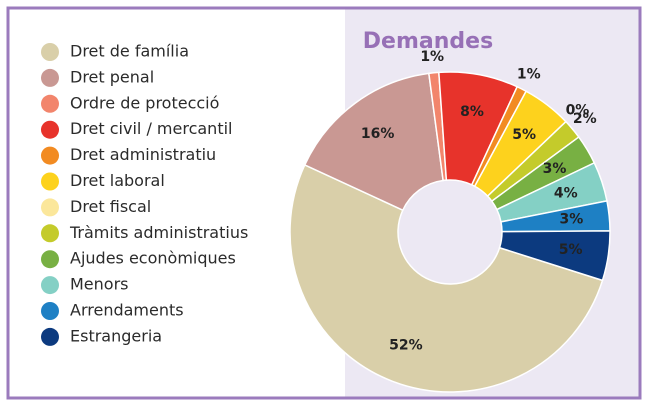 The image size is (648, 410). Describe the element at coordinates (153, 258) in the screenshot. I see `legend-label: Ajudes econòmiques` at that location.